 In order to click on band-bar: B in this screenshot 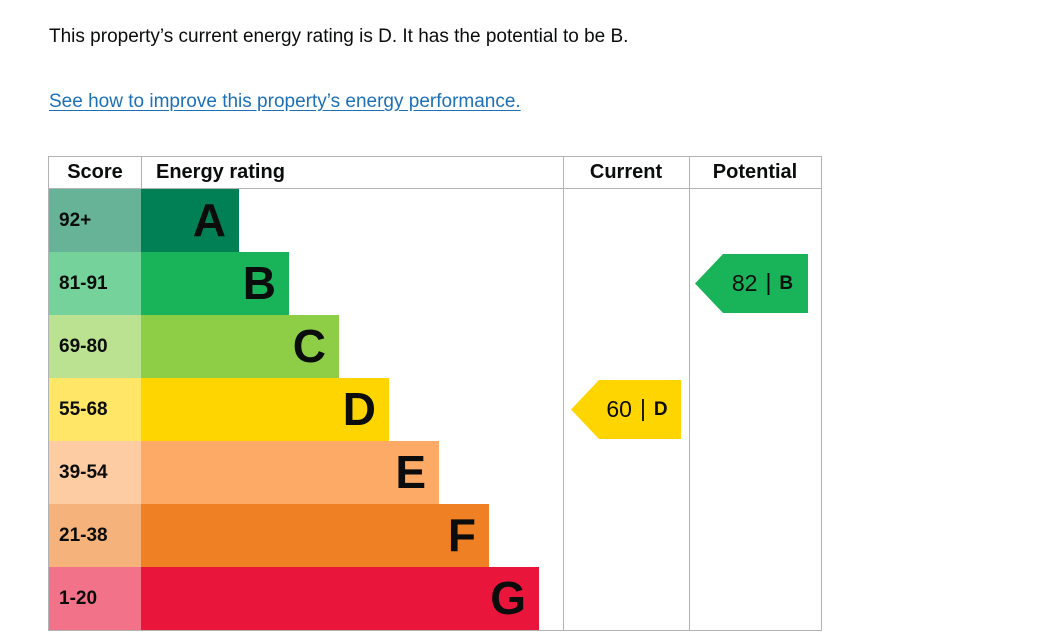, I will do `click(215, 283)`.